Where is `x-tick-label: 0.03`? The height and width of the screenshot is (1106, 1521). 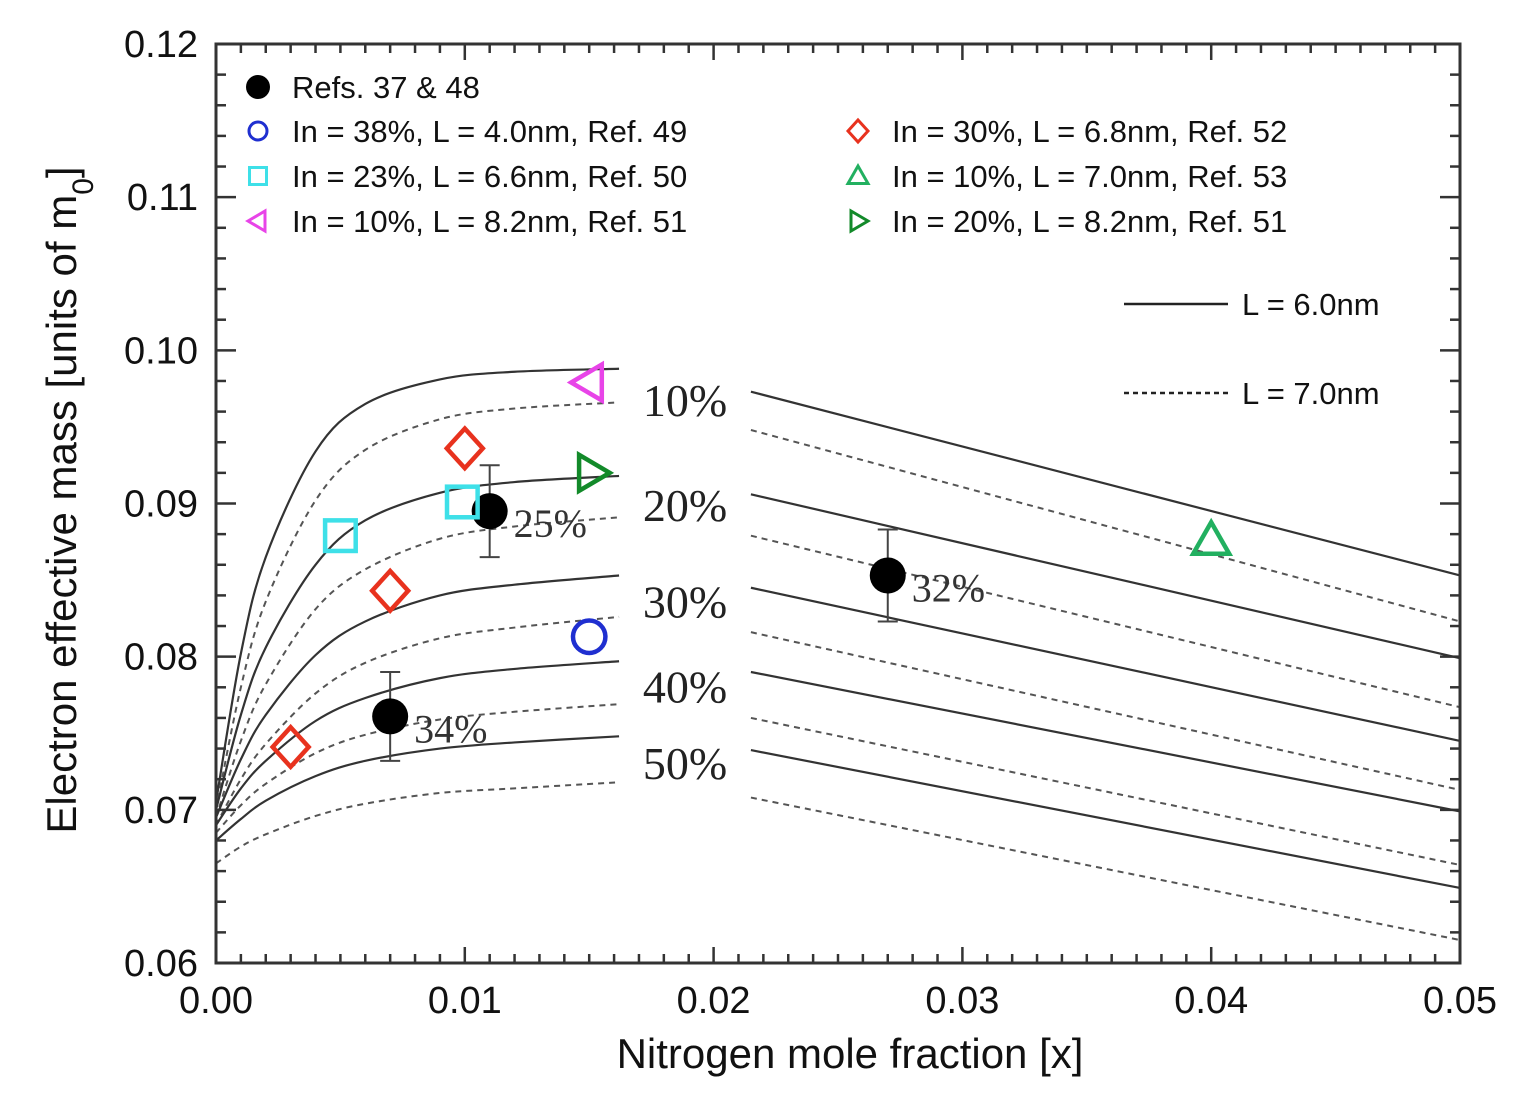
x-tick-label: 0.03 is located at coordinates (962, 1001).